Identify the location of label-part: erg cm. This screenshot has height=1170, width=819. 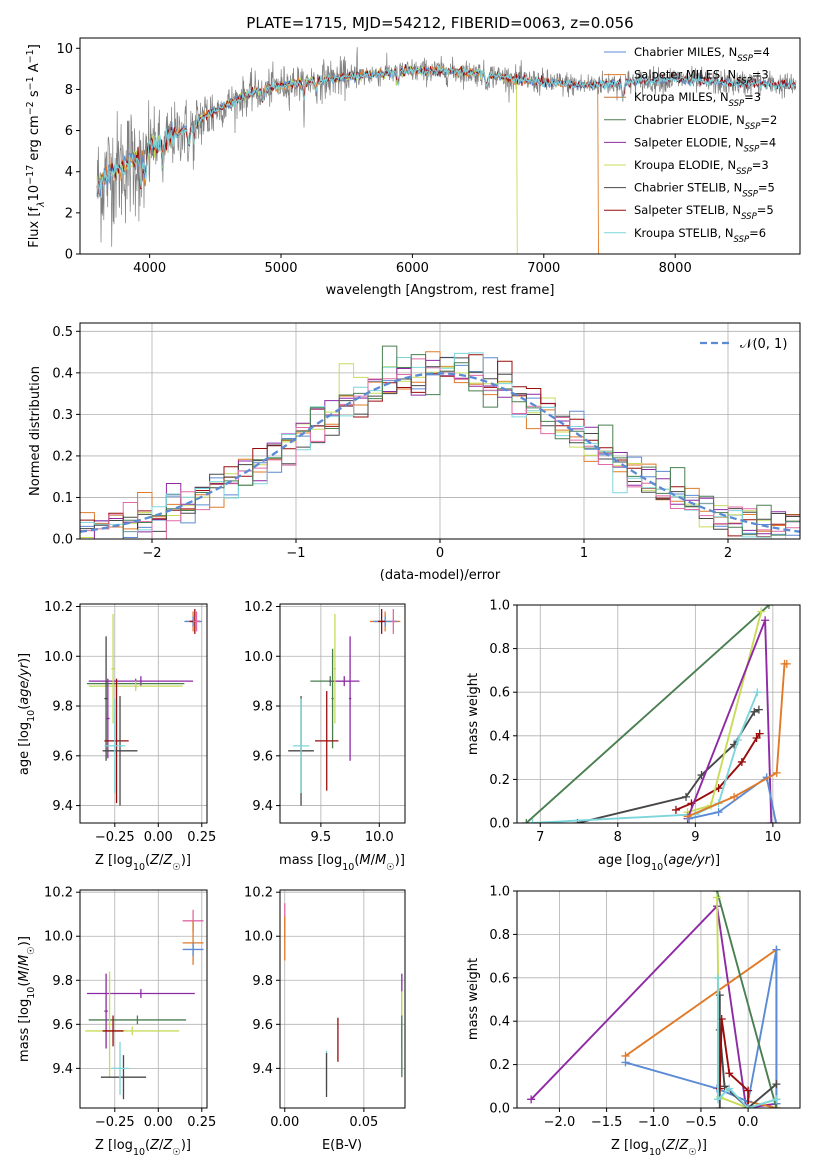
(34, 139).